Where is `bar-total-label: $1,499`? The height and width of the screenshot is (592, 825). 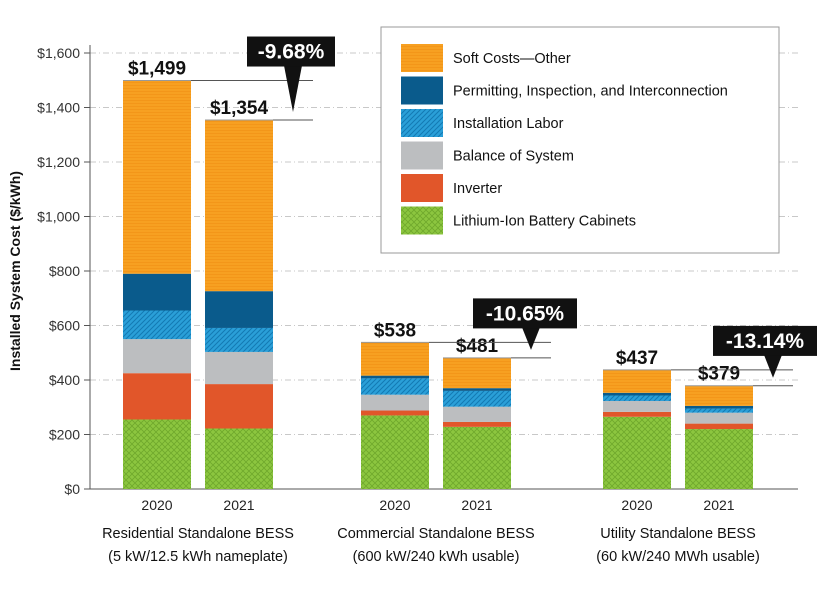 bar-total-label: $1,499 is located at coordinates (157, 69).